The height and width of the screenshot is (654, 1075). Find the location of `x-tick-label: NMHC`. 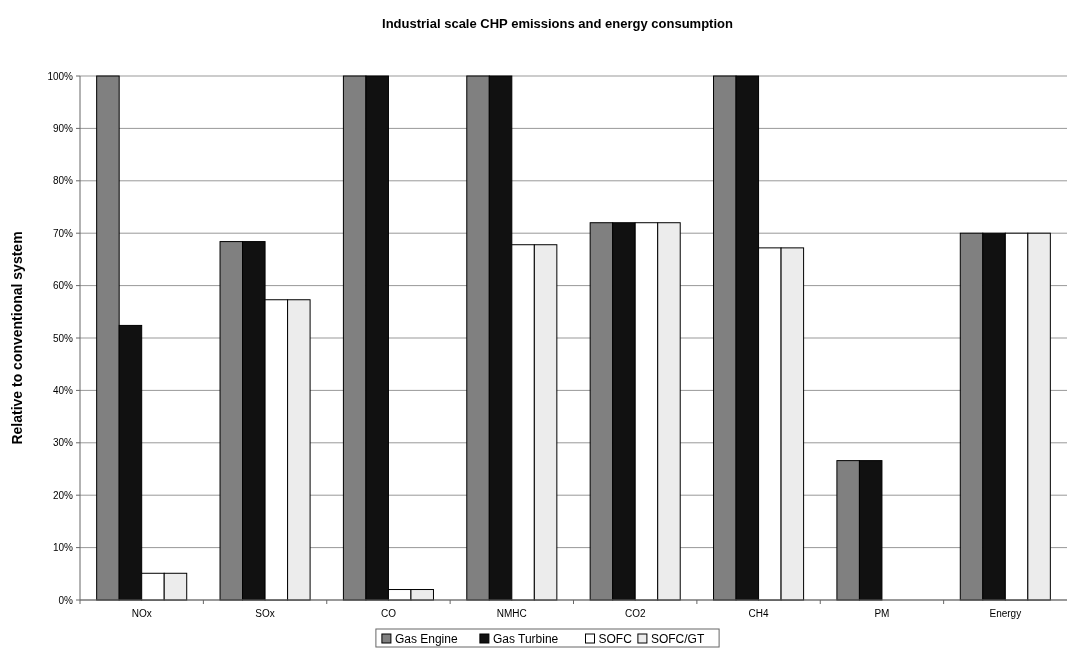

x-tick-label: NMHC is located at coordinates (511, 613).